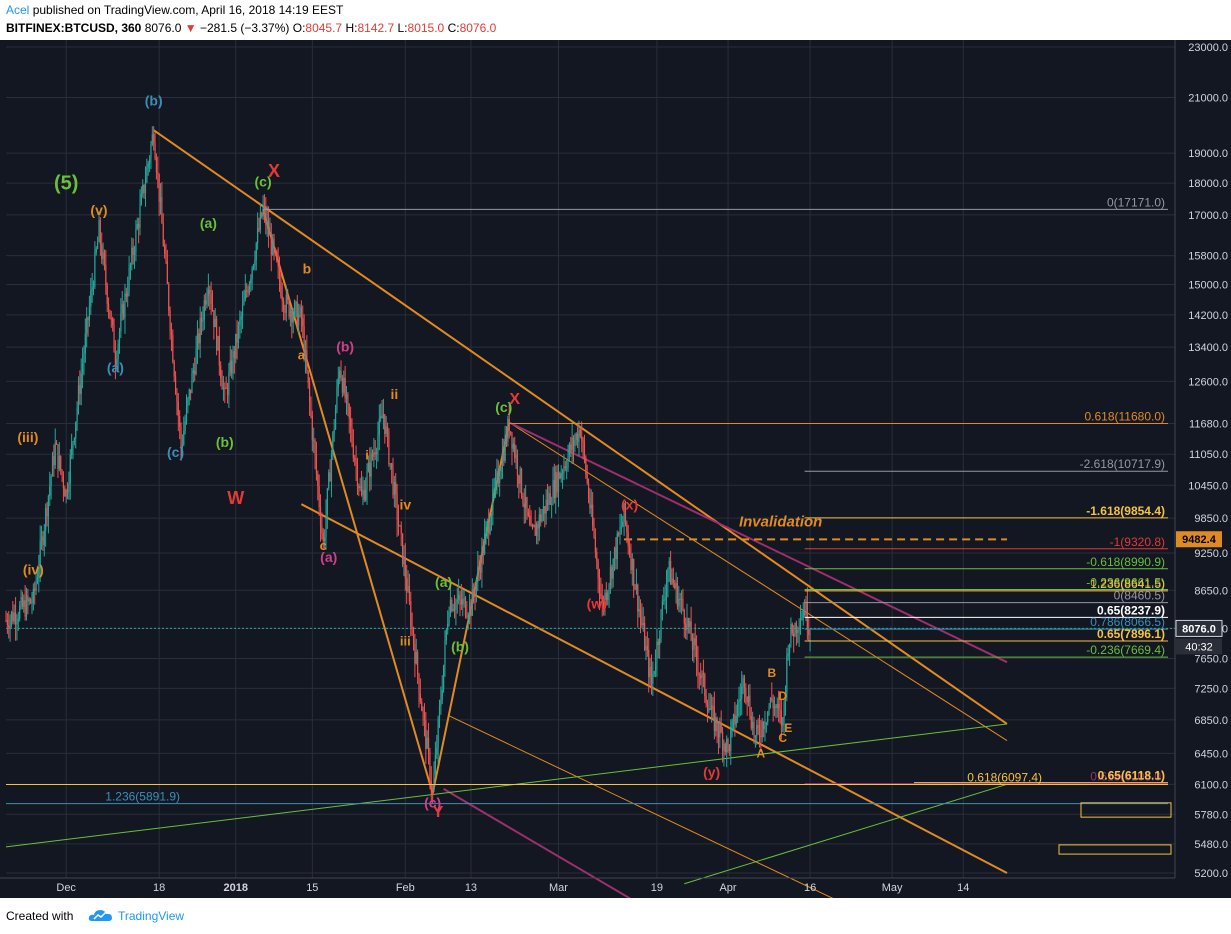 The height and width of the screenshot is (934, 1231). What do you see at coordinates (478, 28) in the screenshot?
I see `close-value: 8076.0` at bounding box center [478, 28].